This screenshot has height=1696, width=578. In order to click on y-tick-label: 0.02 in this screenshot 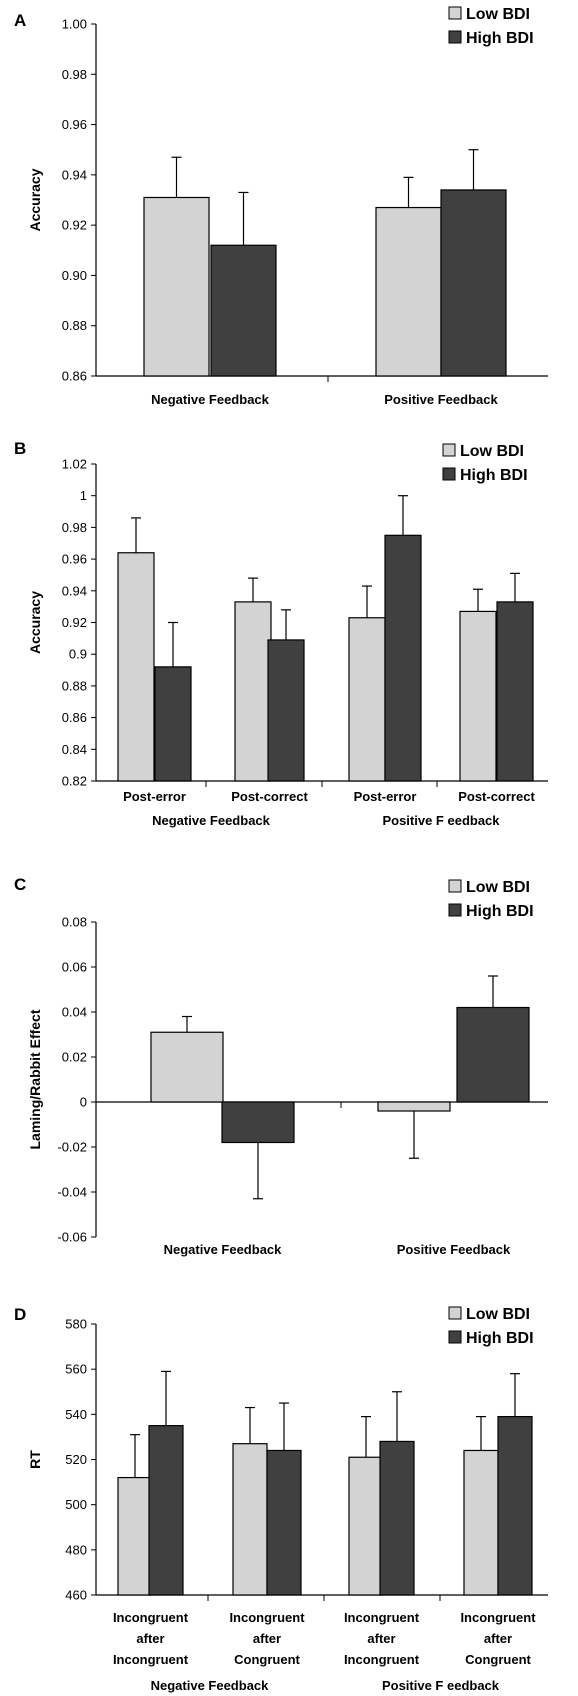, I will do `click(74, 1057)`.